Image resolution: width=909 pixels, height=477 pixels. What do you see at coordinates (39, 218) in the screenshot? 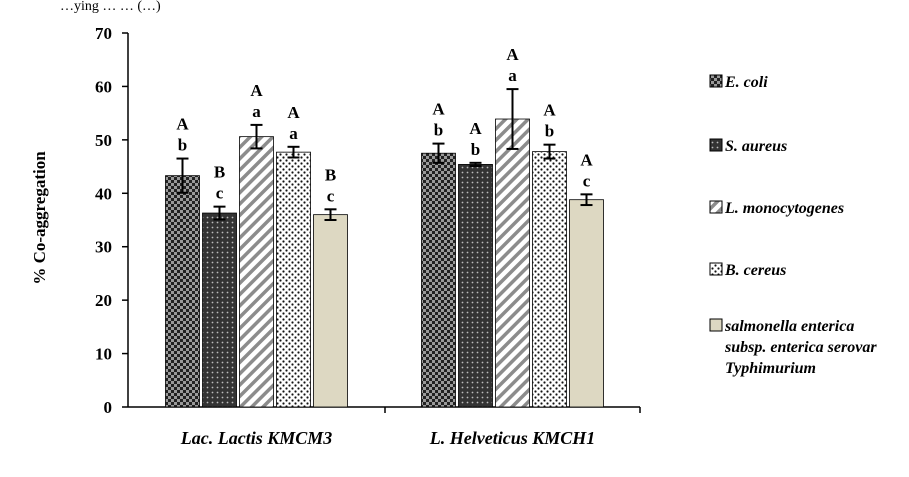
I see `y-axis-label: % Co-aggregation` at bounding box center [39, 218].